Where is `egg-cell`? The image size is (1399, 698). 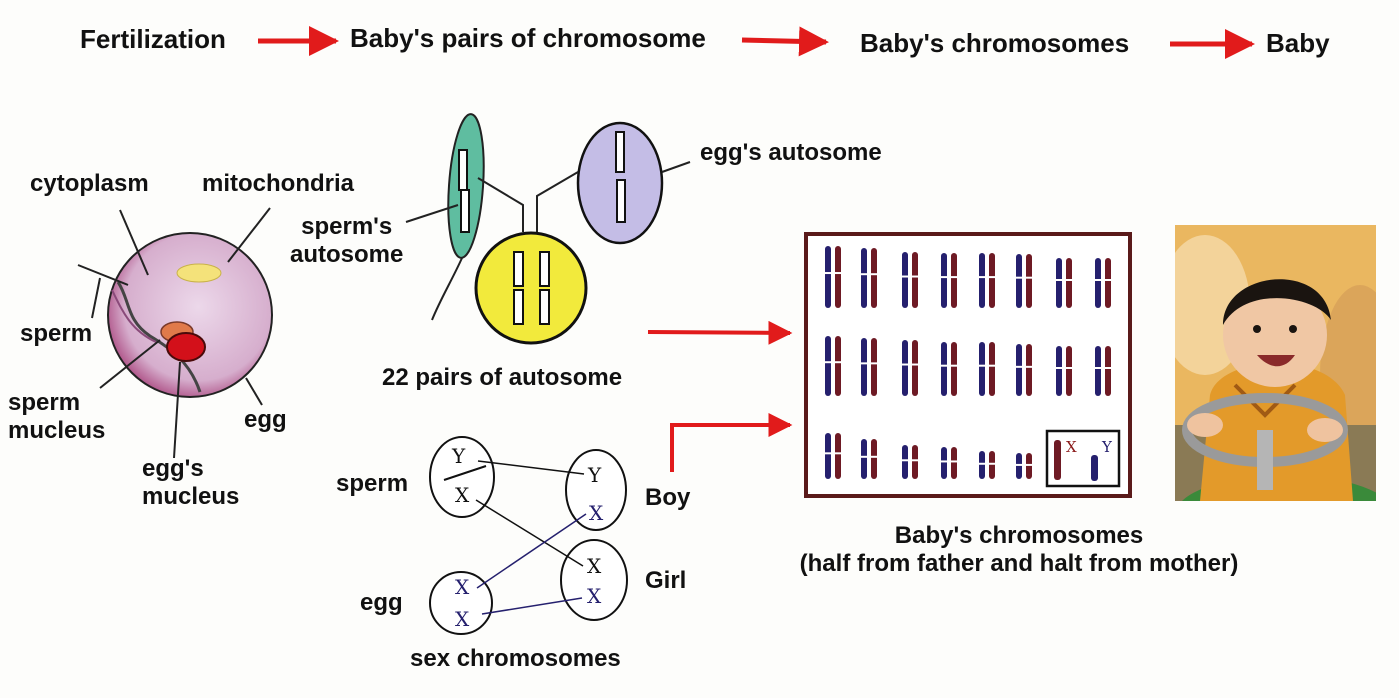
egg-cell is located at coordinates (175, 333).